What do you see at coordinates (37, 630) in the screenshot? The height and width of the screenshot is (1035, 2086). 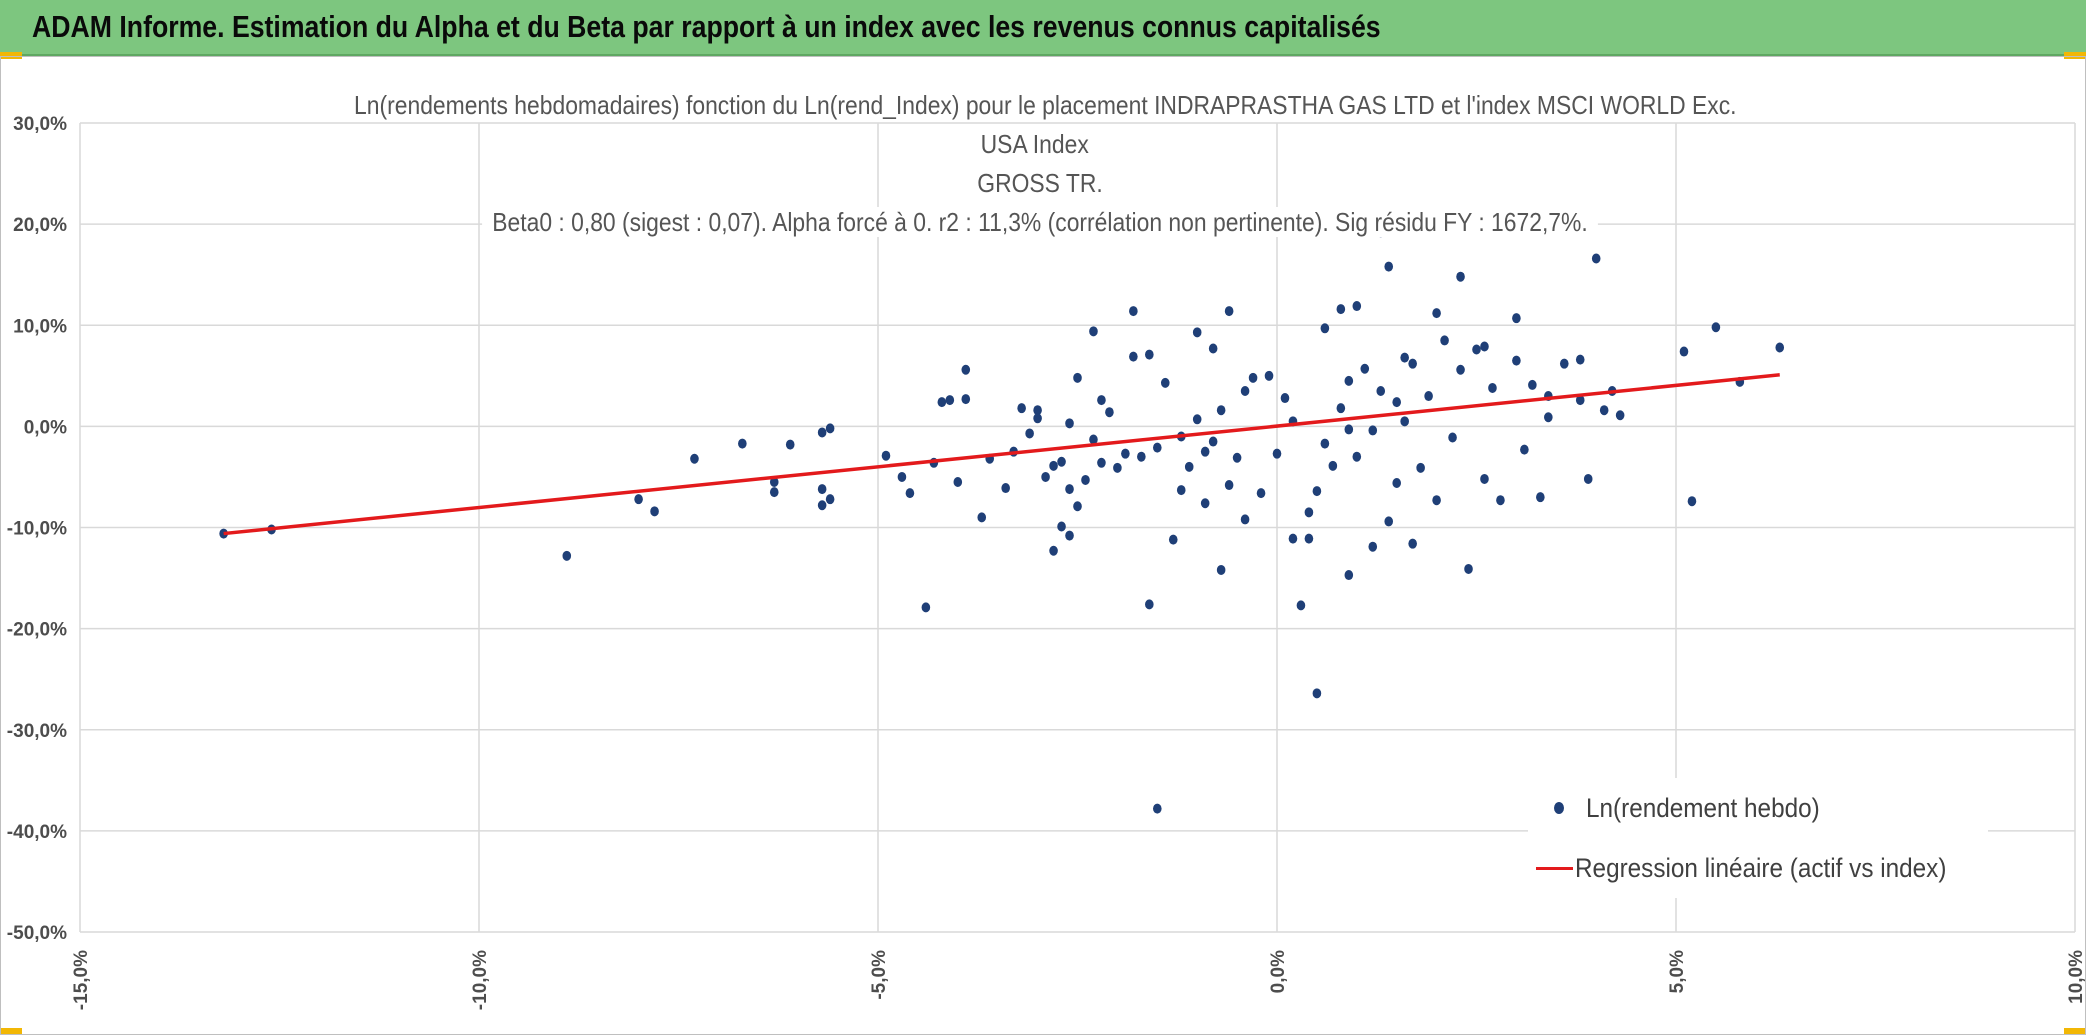 I see `y-tick-label: -20,0%` at bounding box center [37, 630].